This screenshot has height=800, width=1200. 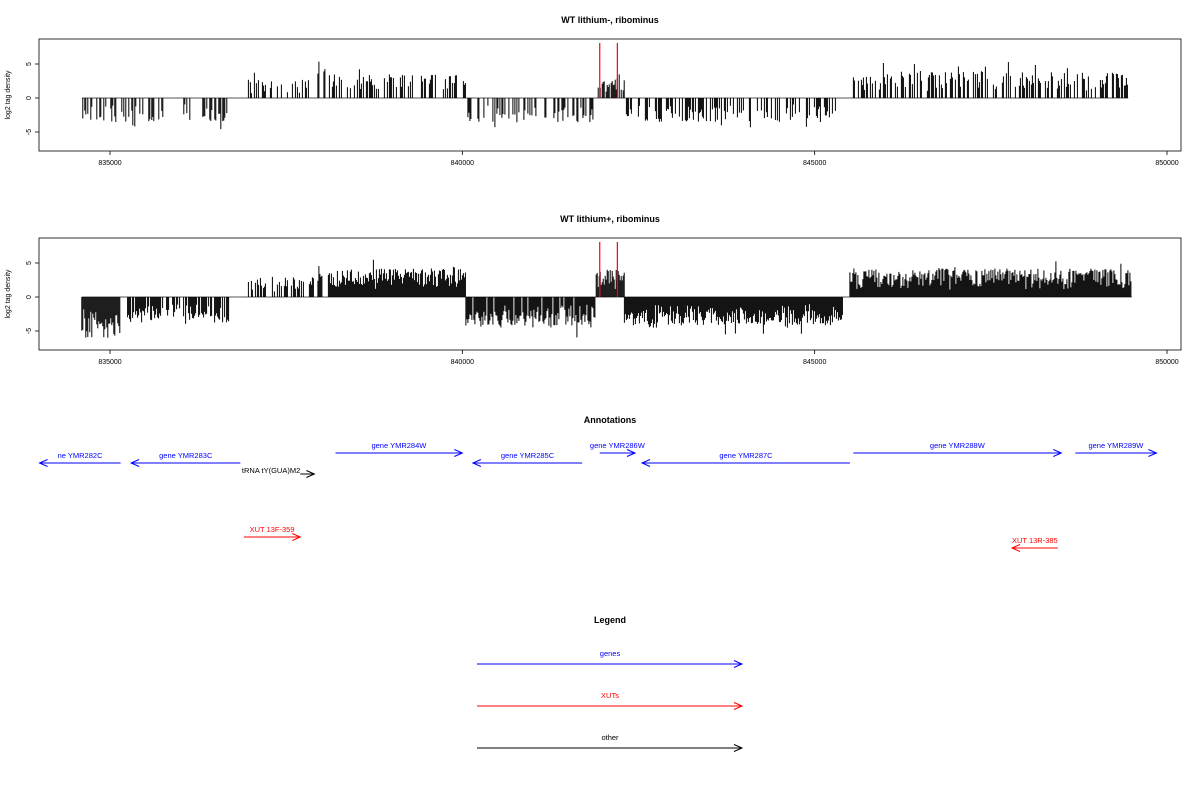 I want to click on feature-label: gene YMR285C, so click(x=528, y=455).